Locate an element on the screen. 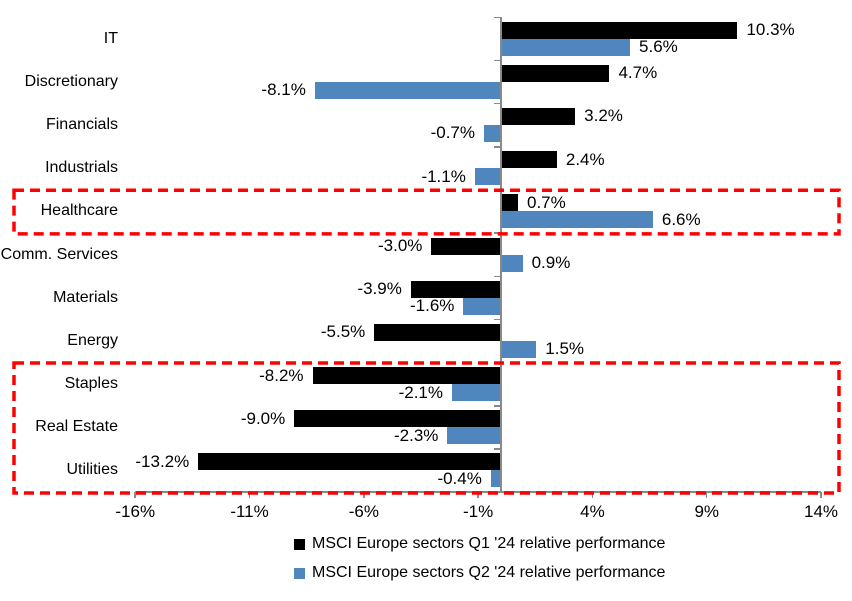 This screenshot has height=601, width=852. category-label-financials: Financials is located at coordinates (81, 124).